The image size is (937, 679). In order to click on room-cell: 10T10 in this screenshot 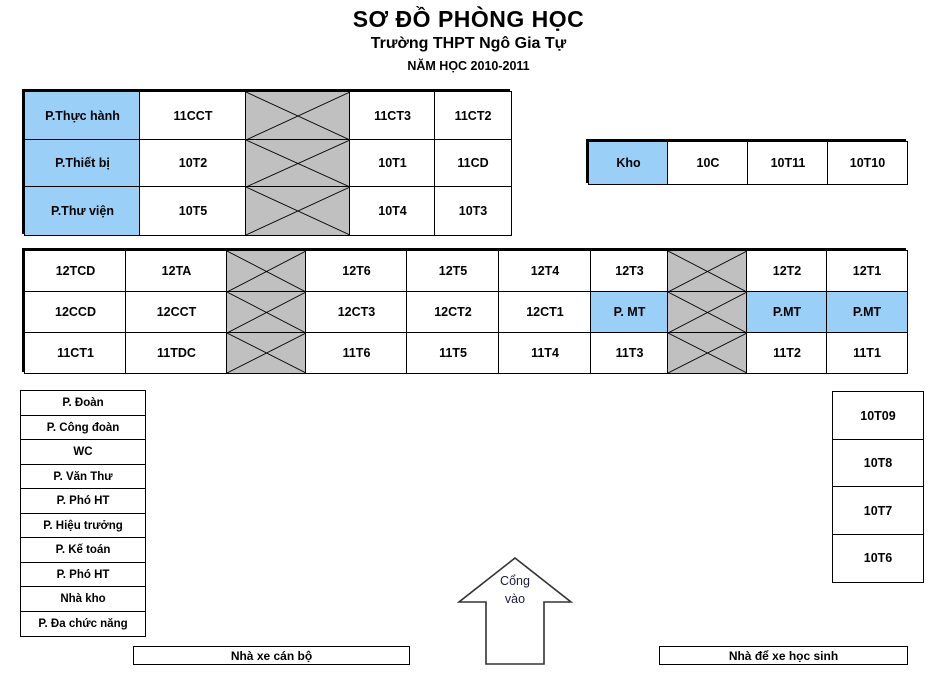, I will do `click(867, 163)`.